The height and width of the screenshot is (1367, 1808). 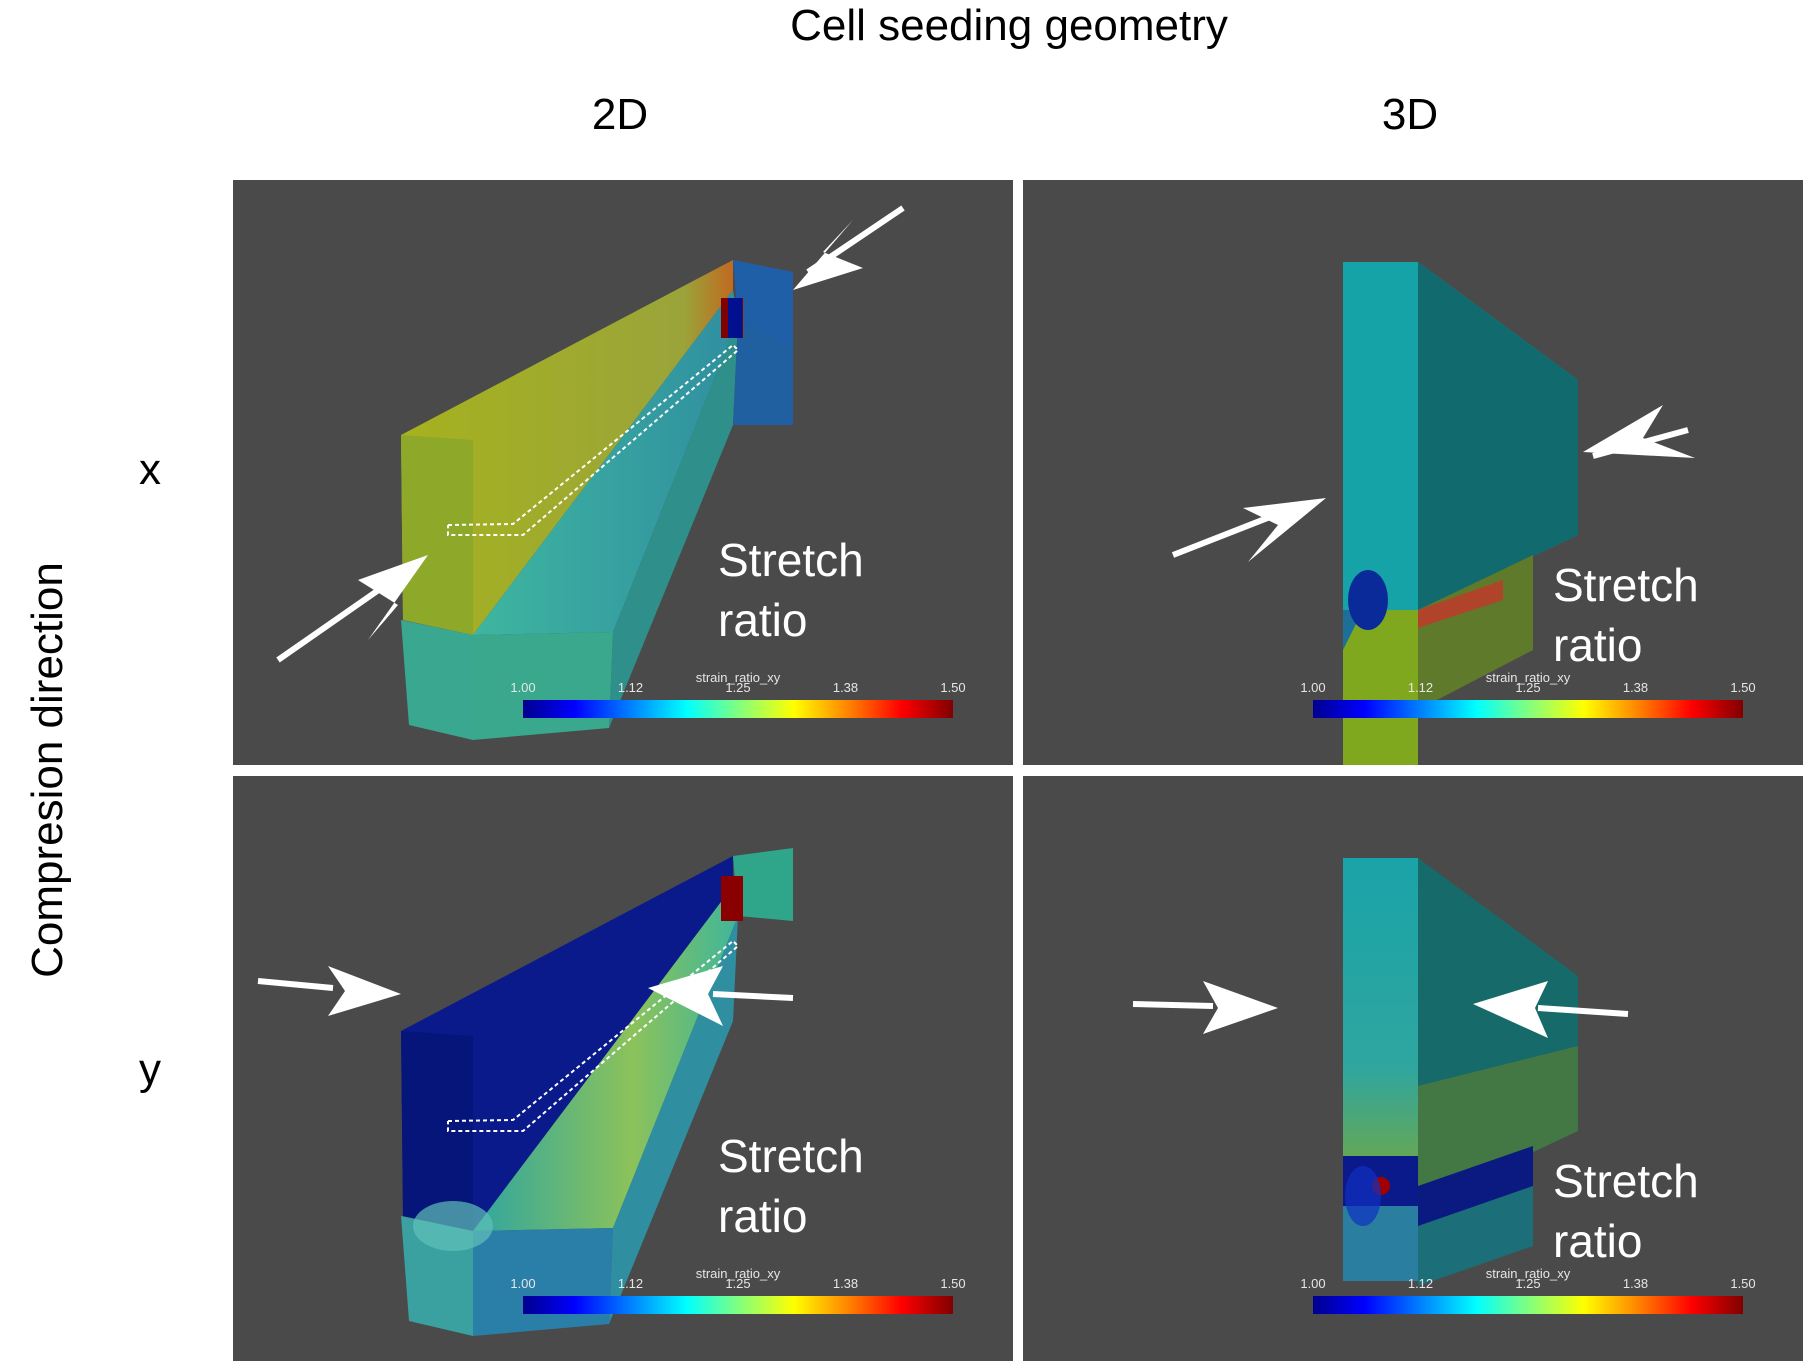 What do you see at coordinates (1433, 513) in the screenshot?
I see `block-3d-x-render` at bounding box center [1433, 513].